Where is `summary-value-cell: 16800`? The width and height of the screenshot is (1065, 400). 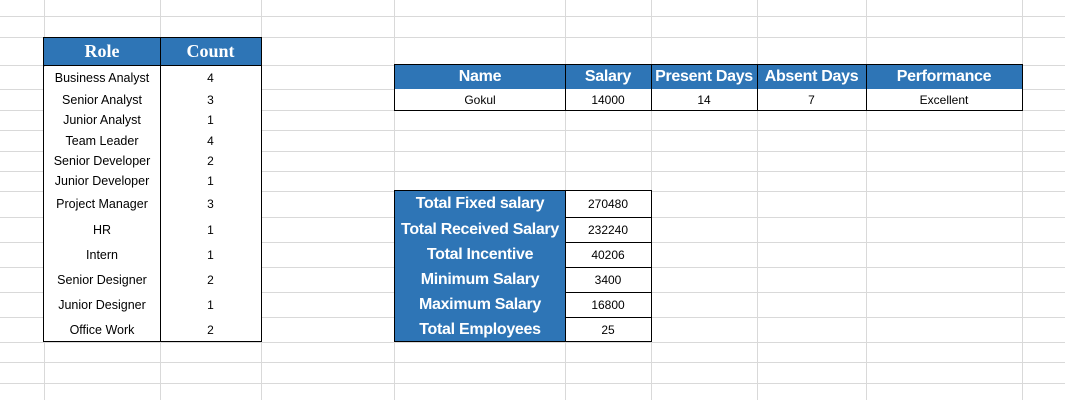
summary-value-cell: 16800 is located at coordinates (608, 304).